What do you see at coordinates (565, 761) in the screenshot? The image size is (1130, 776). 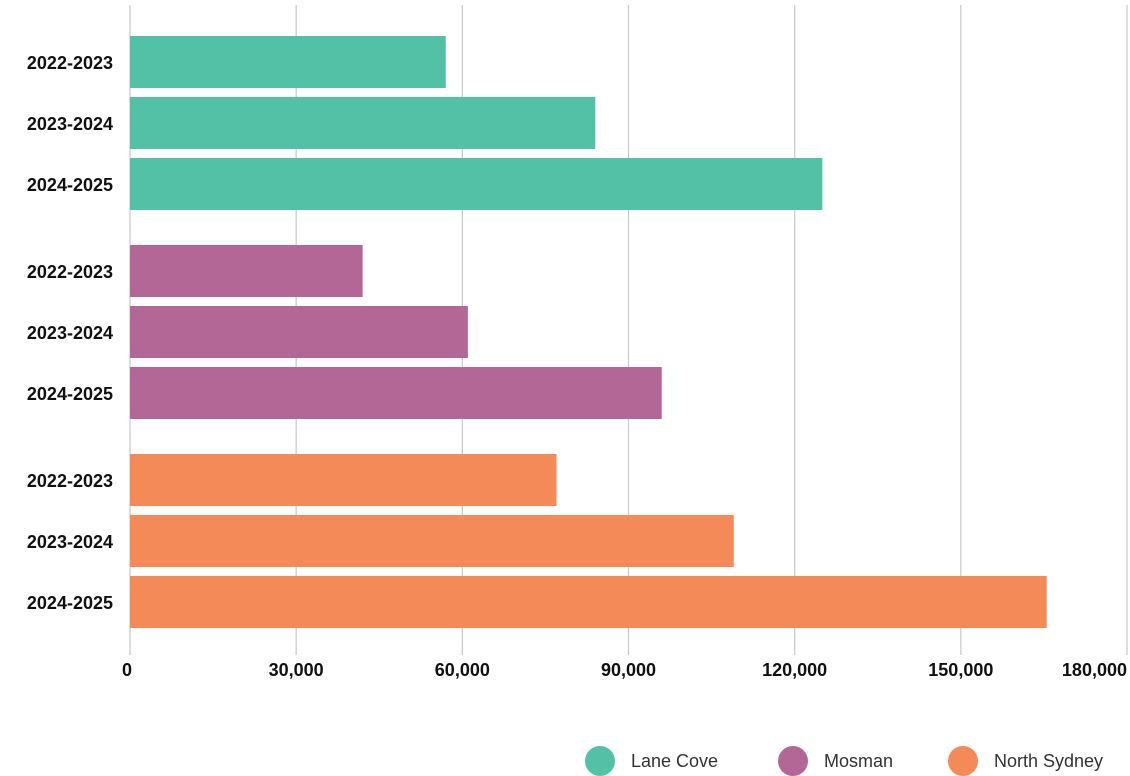 I see `legend: Lane Cove Mosman North Sydney` at bounding box center [565, 761].